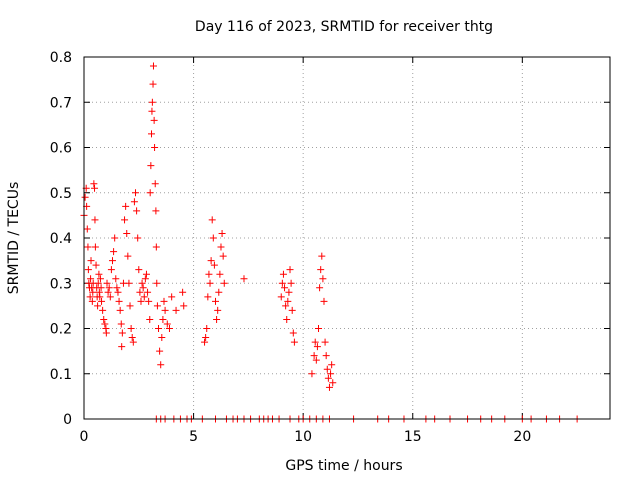 Image resolution: width=640 pixels, height=480 pixels. What do you see at coordinates (61, 330) in the screenshot?
I see `y-tick-label: 0.2` at bounding box center [61, 330].